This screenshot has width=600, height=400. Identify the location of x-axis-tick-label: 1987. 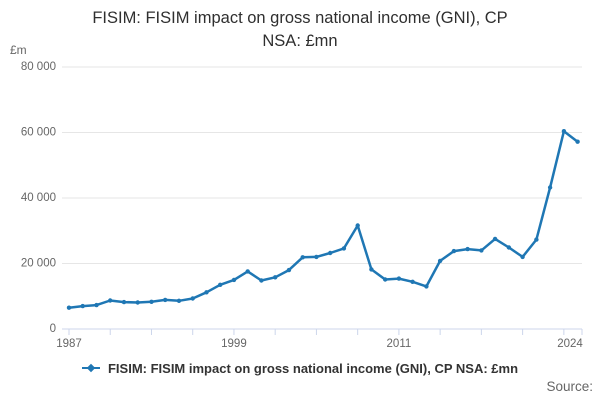
(69, 344).